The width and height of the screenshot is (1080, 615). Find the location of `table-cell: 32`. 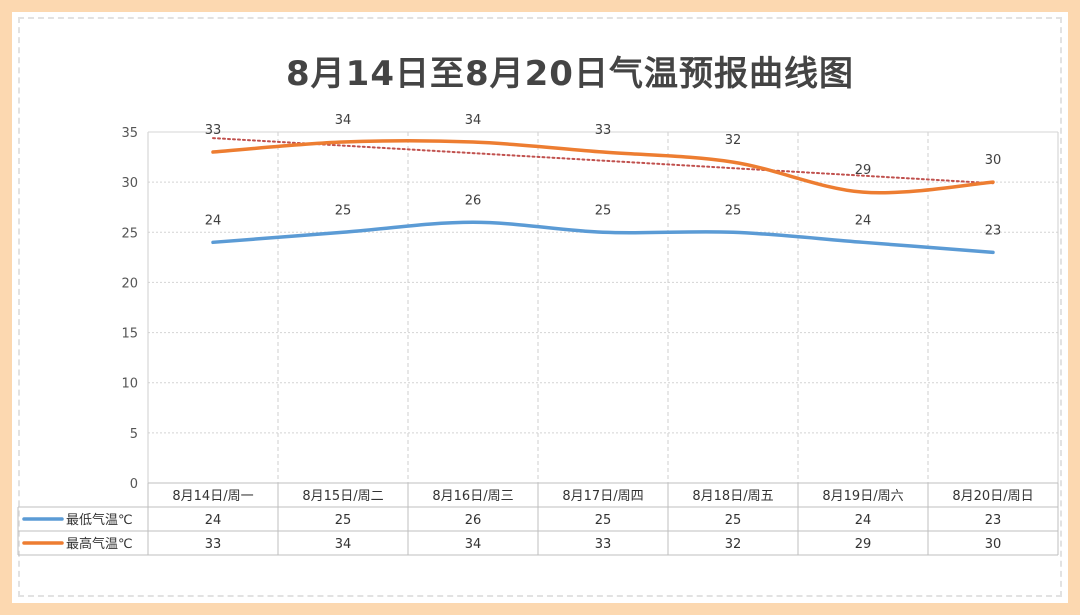

table-cell: 32 is located at coordinates (733, 544).